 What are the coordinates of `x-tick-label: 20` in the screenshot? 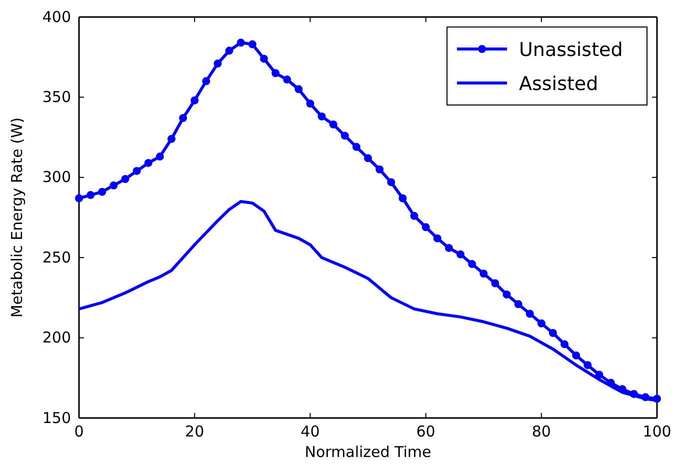 It's located at (194, 431).